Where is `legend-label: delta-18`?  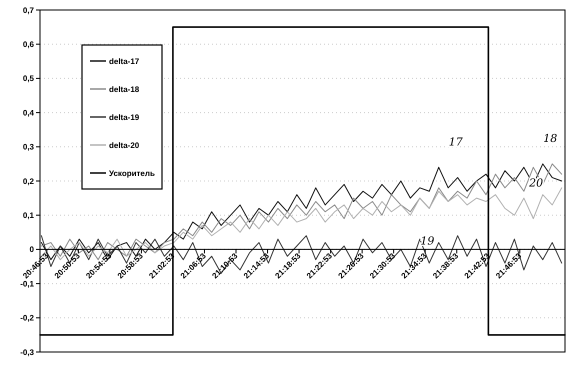
legend-label: delta-18 is located at coordinates (124, 89).